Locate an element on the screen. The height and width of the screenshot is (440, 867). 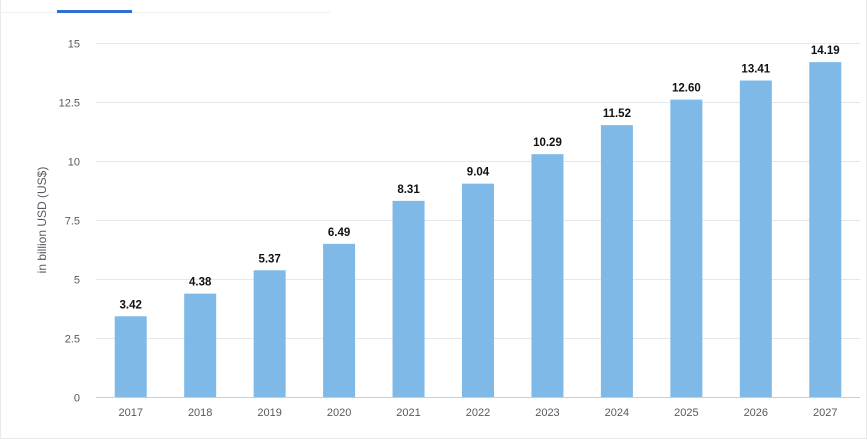
data-label: 8.31 is located at coordinates (408, 190).